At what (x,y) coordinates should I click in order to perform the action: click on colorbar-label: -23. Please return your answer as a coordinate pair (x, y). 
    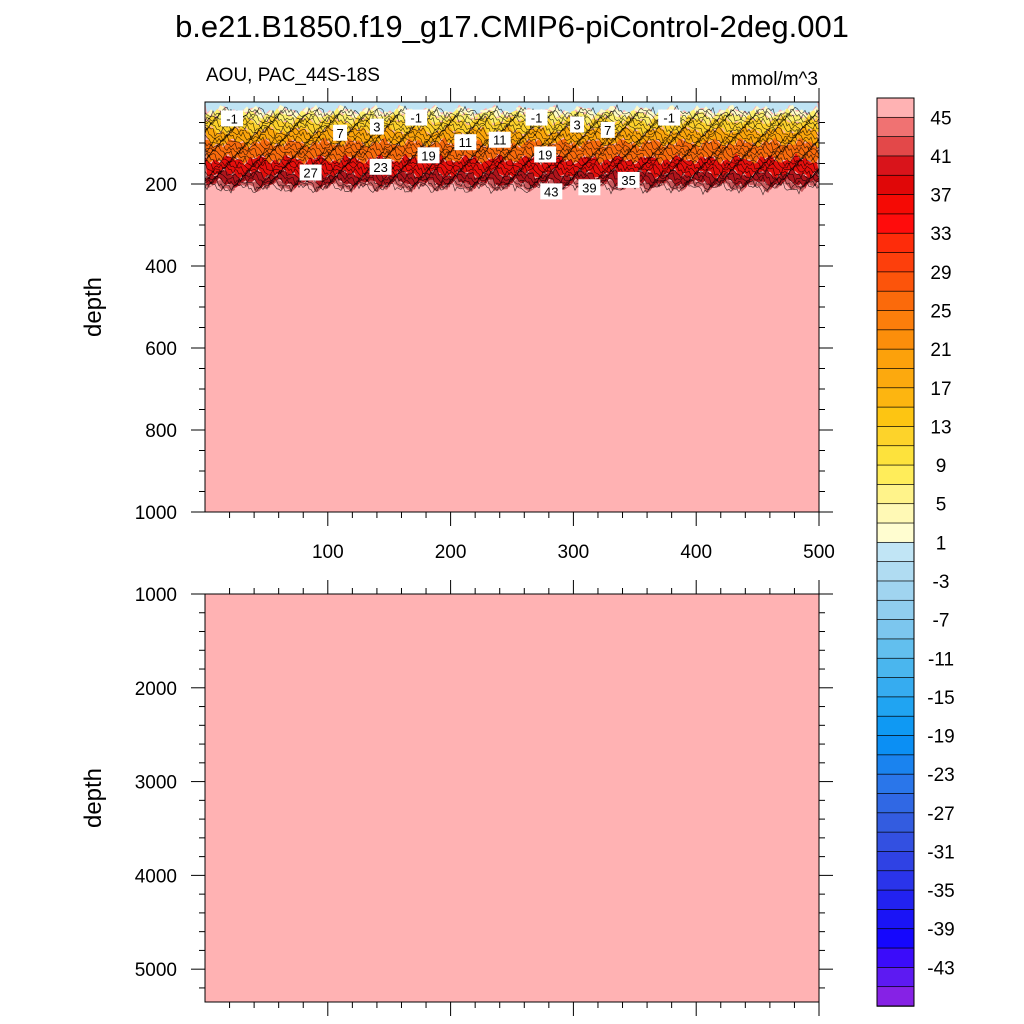
    Looking at the image, I should click on (940, 775).